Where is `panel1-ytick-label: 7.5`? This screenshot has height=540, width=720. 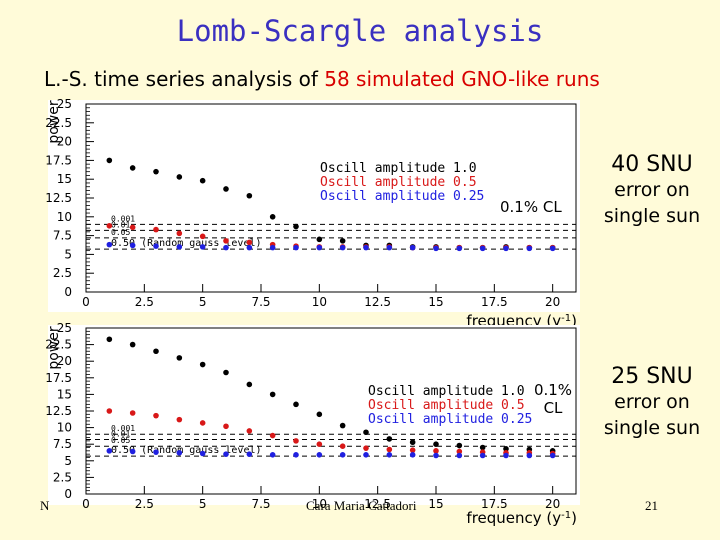
panel1-ytick-label: 7.5 is located at coordinates (62, 236).